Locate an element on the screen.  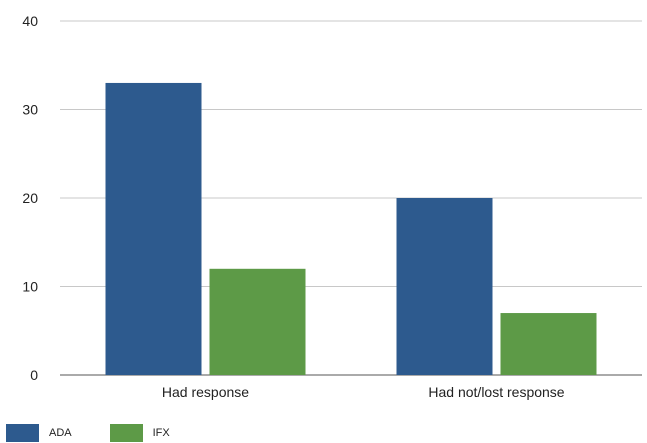
y-tick-label: 20 is located at coordinates (30, 198).